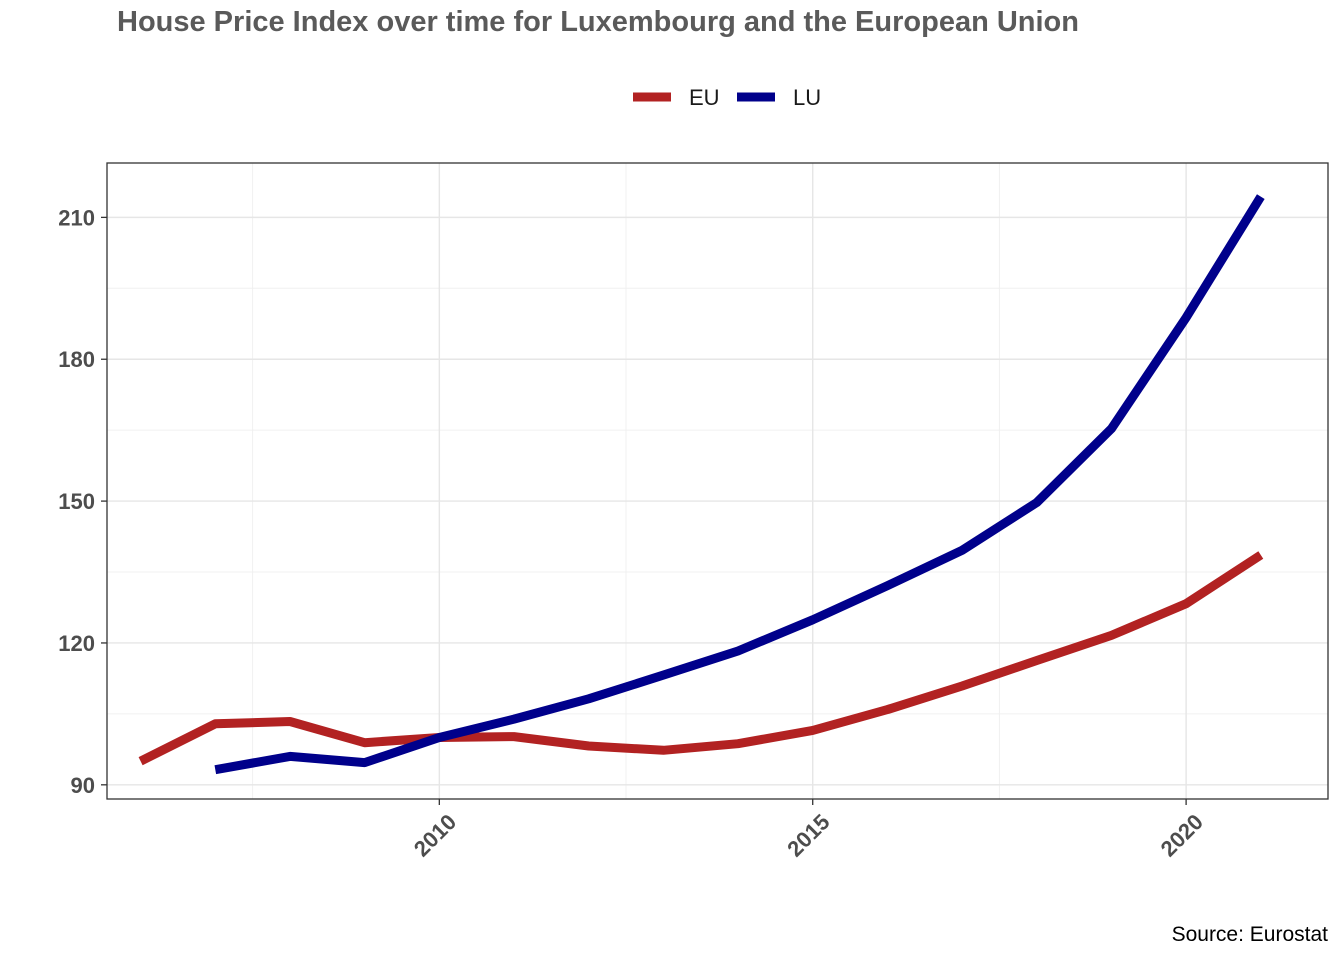  What do you see at coordinates (727, 97) in the screenshot?
I see `legend: EU LU` at bounding box center [727, 97].